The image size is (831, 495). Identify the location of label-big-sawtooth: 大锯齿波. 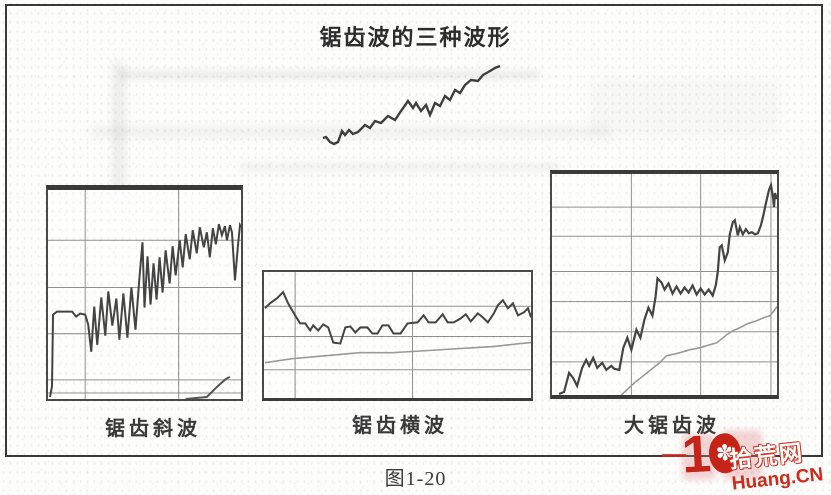
(672, 426).